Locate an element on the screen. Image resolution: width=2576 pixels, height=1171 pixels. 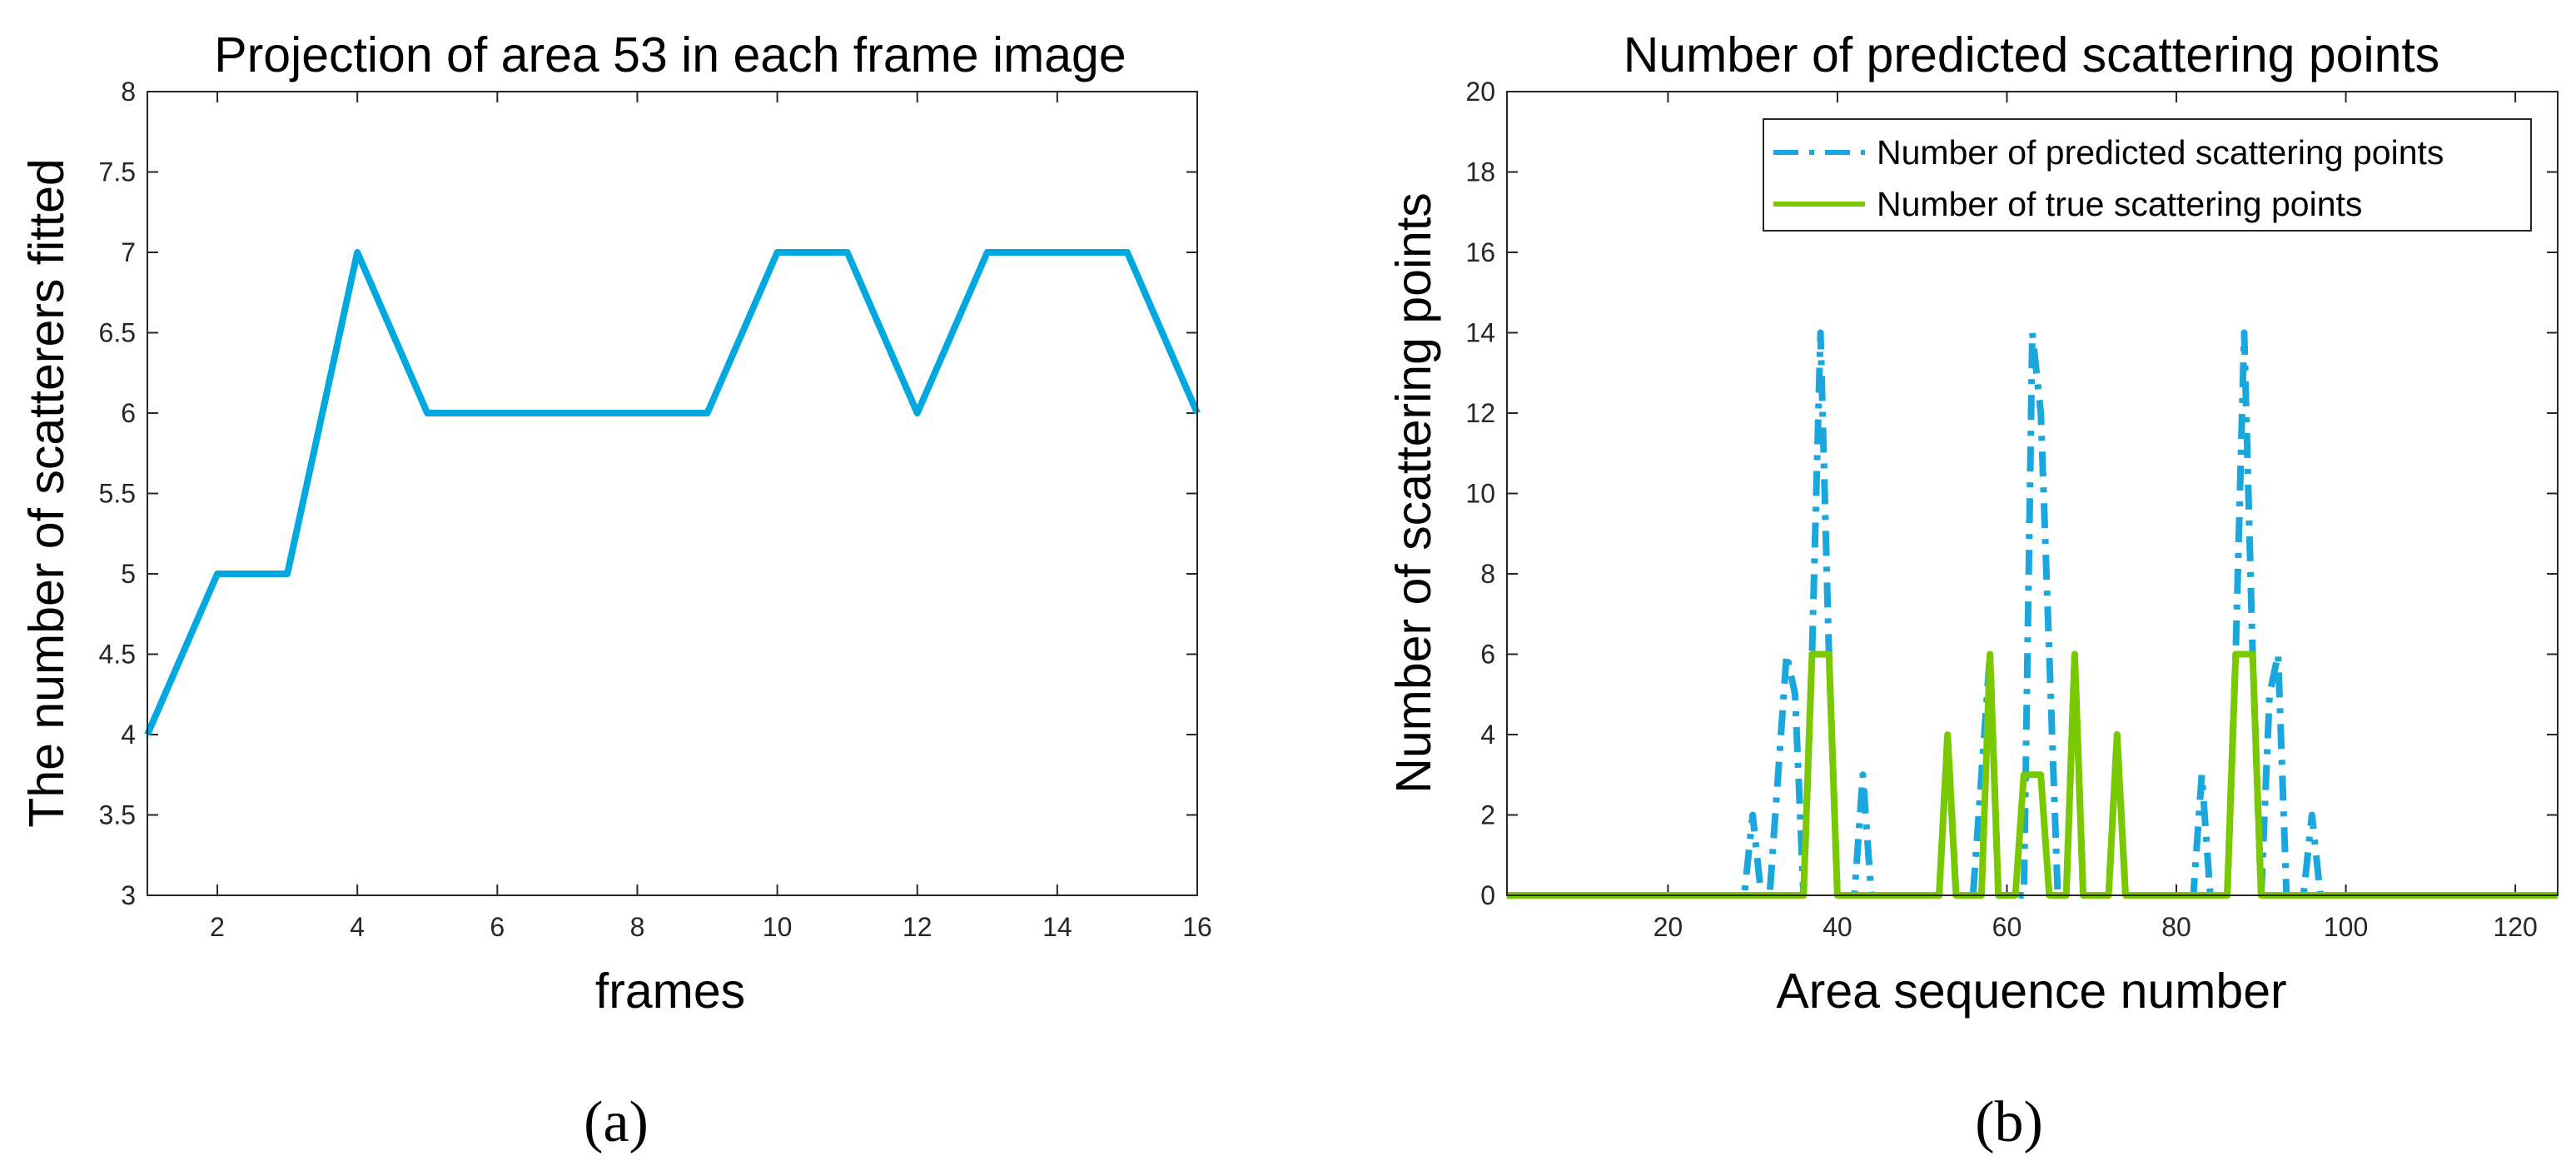
y-tick-label: 3 is located at coordinates (128, 895).